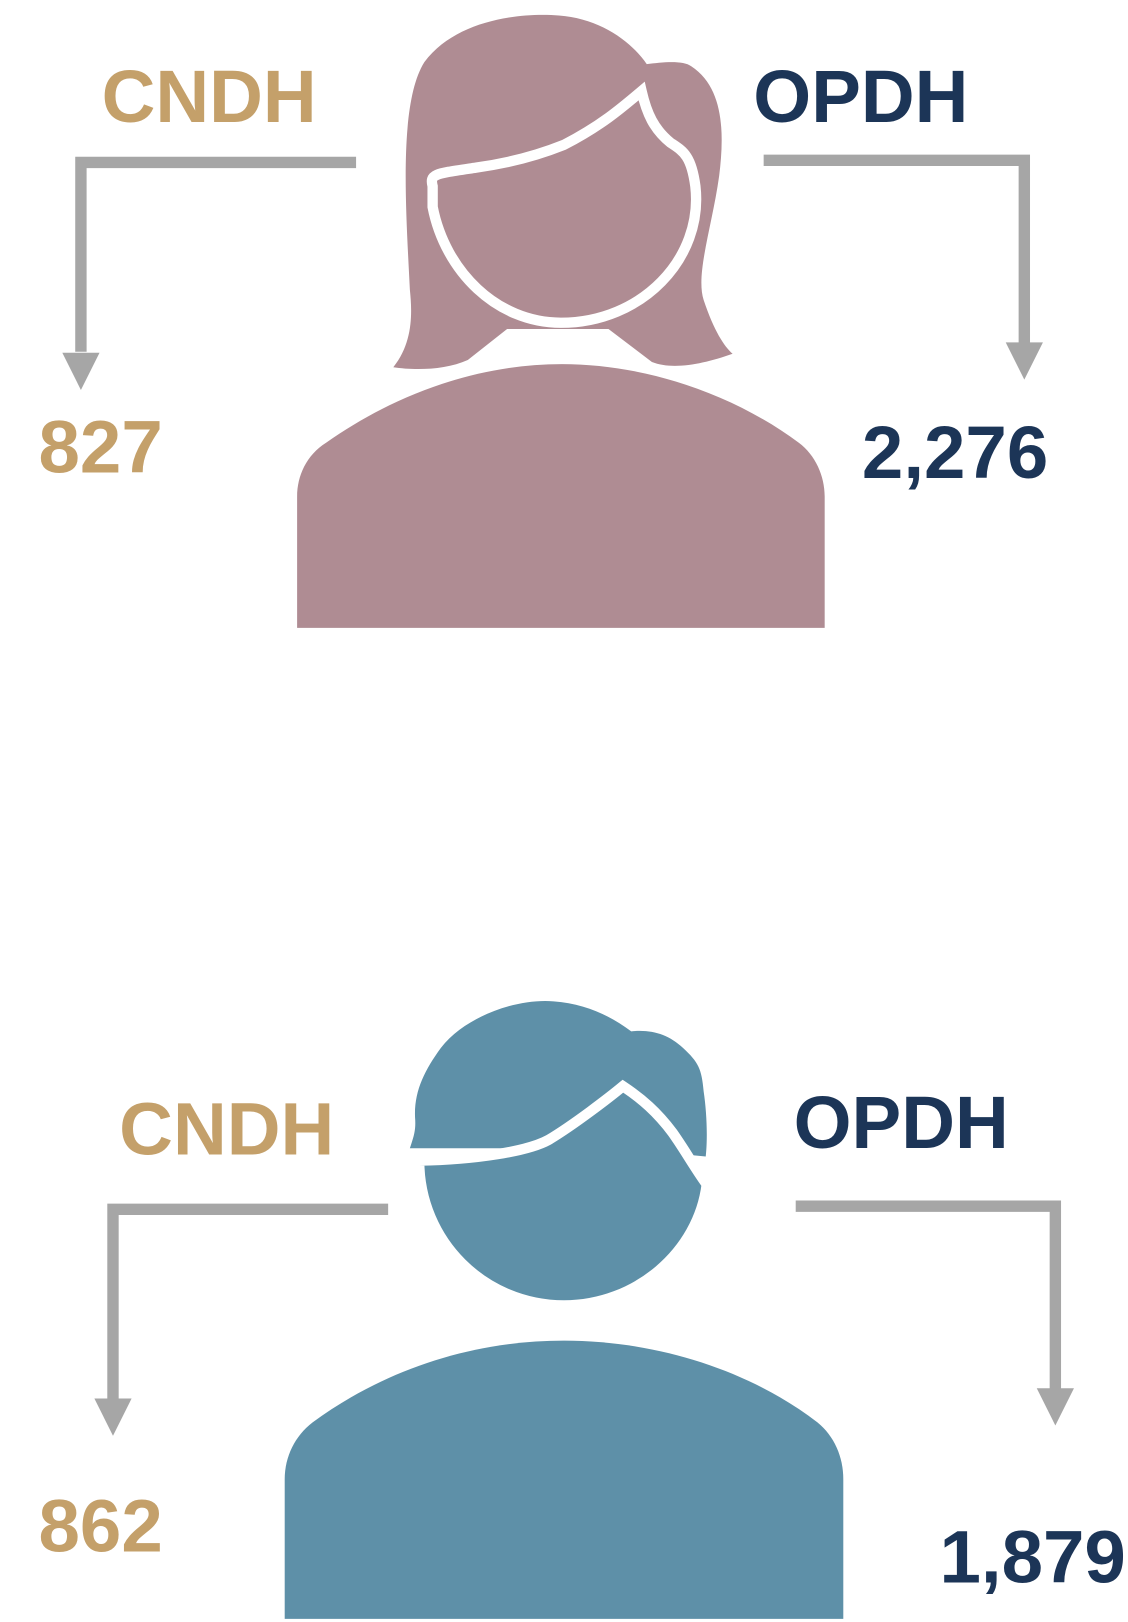 The image size is (1128, 1622). What do you see at coordinates (101, 447) in the screenshot?
I see `value: 827` at bounding box center [101, 447].